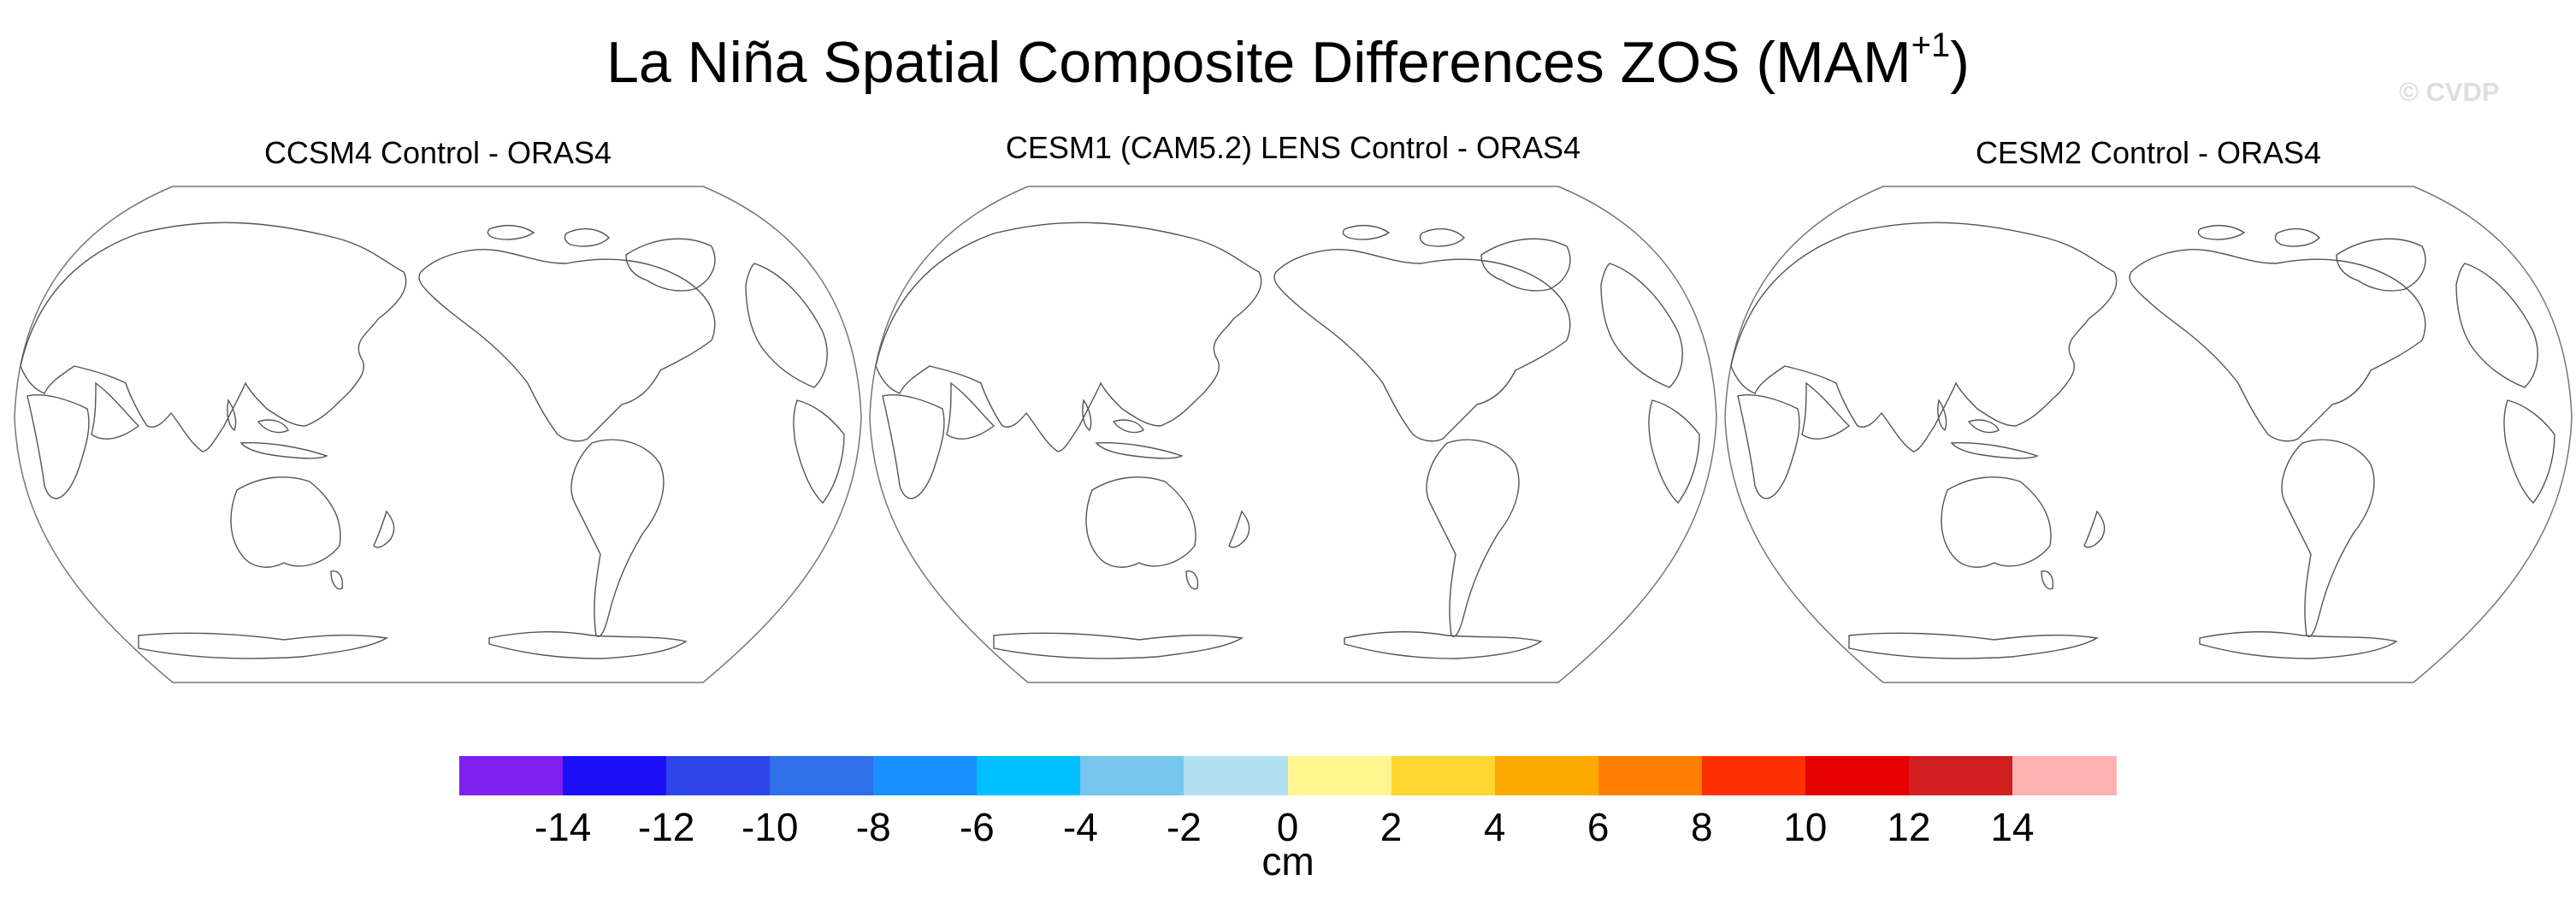 This screenshot has width=2576, height=904. Describe the element at coordinates (977, 827) in the screenshot. I see `colorbar-tick-label: -6` at that location.